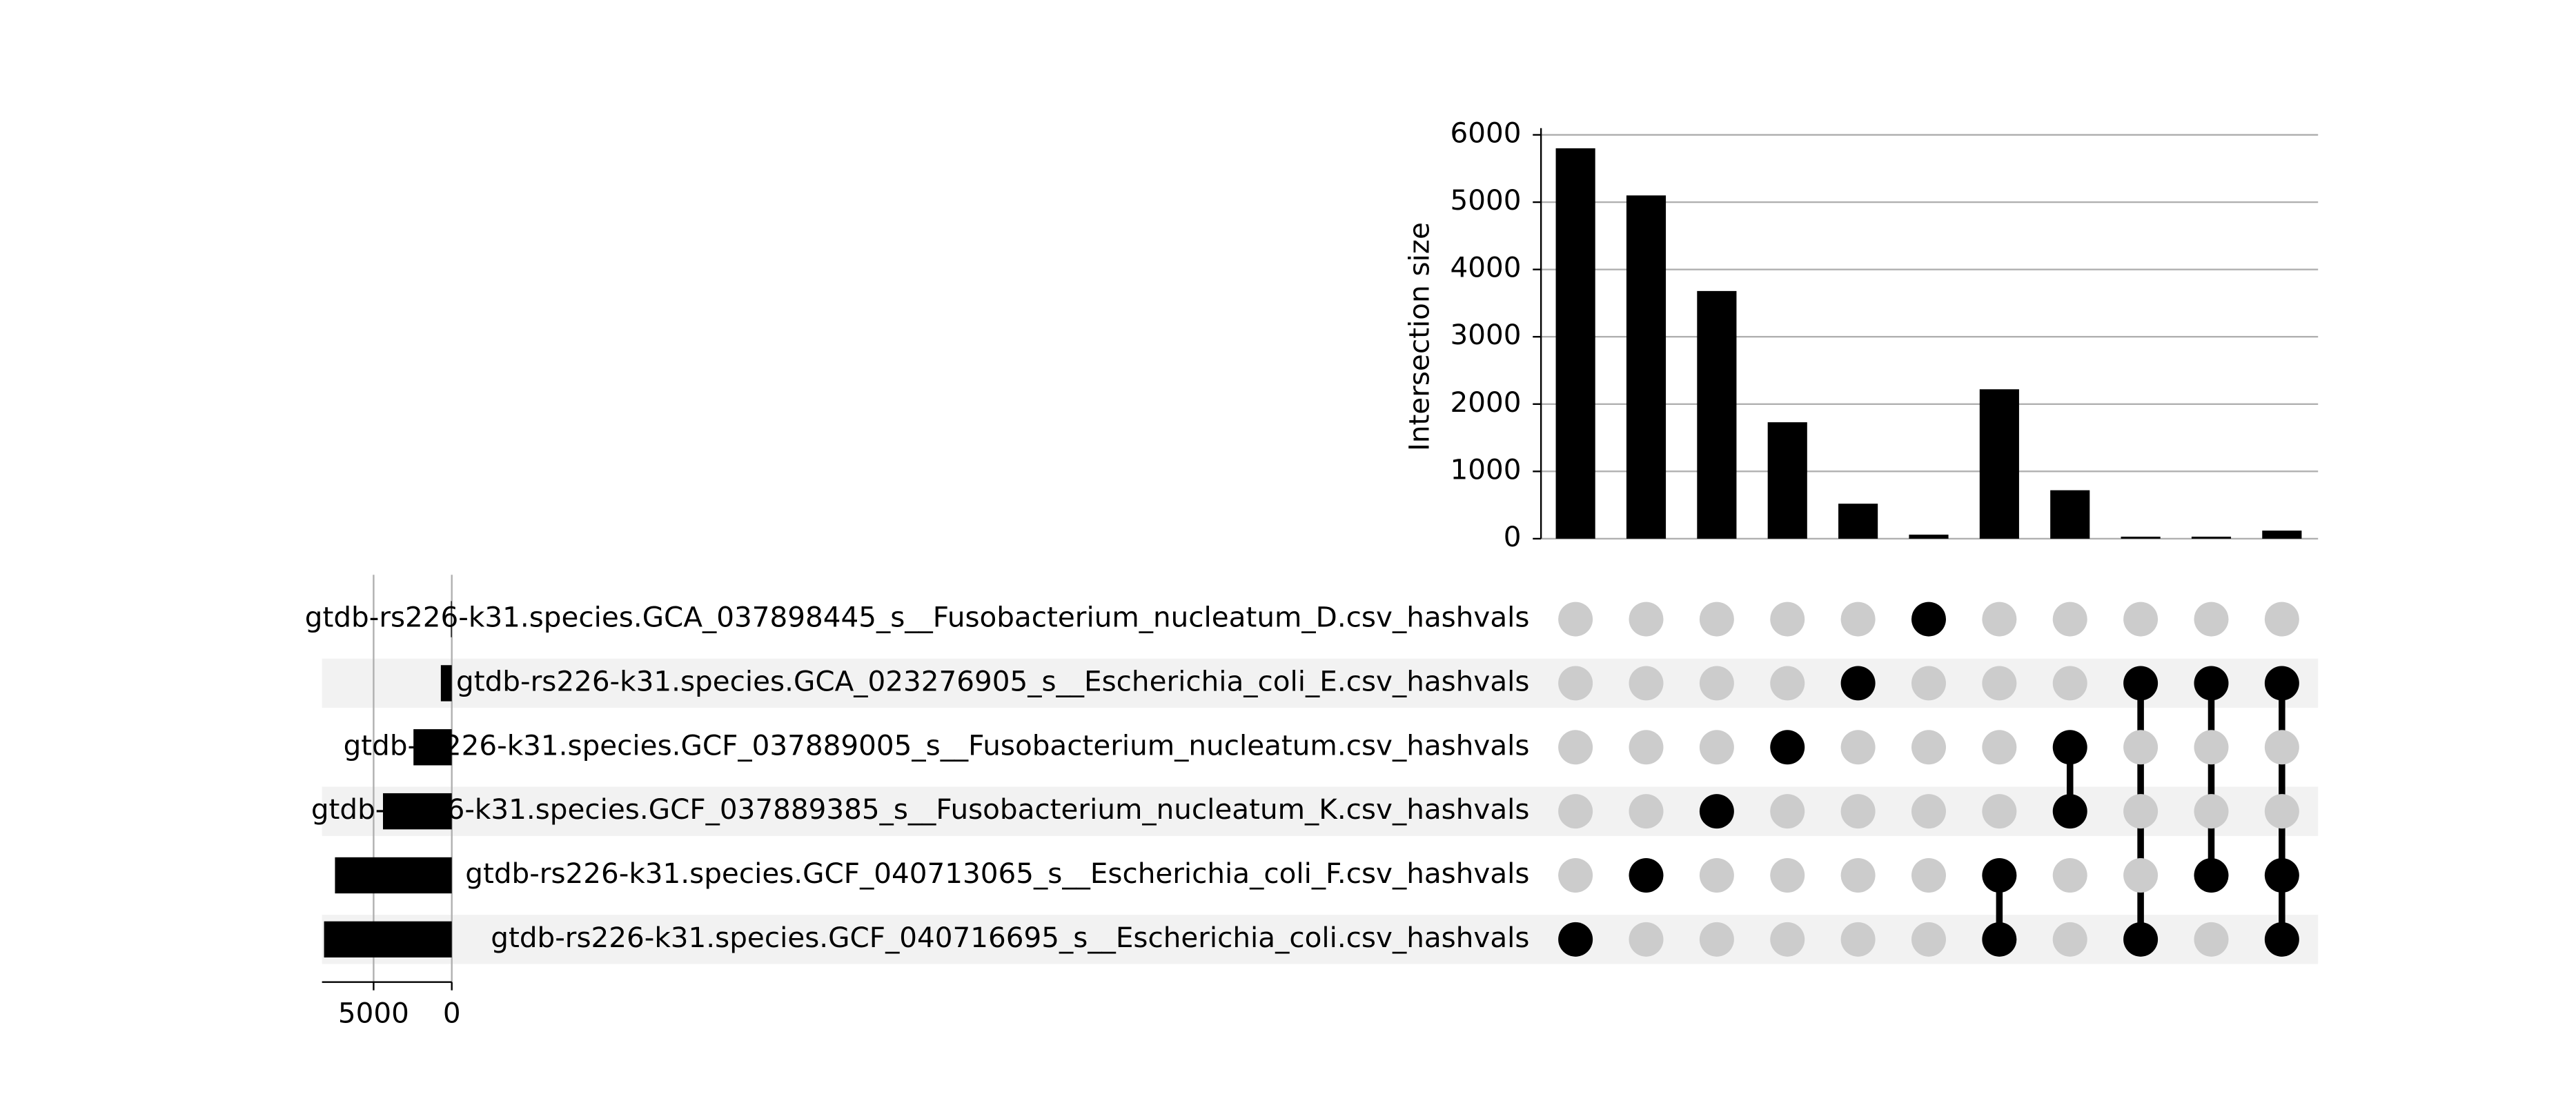 The image size is (2576, 1103). What do you see at coordinates (1513, 536) in the screenshot?
I see `y-tick-label: 0` at bounding box center [1513, 536].